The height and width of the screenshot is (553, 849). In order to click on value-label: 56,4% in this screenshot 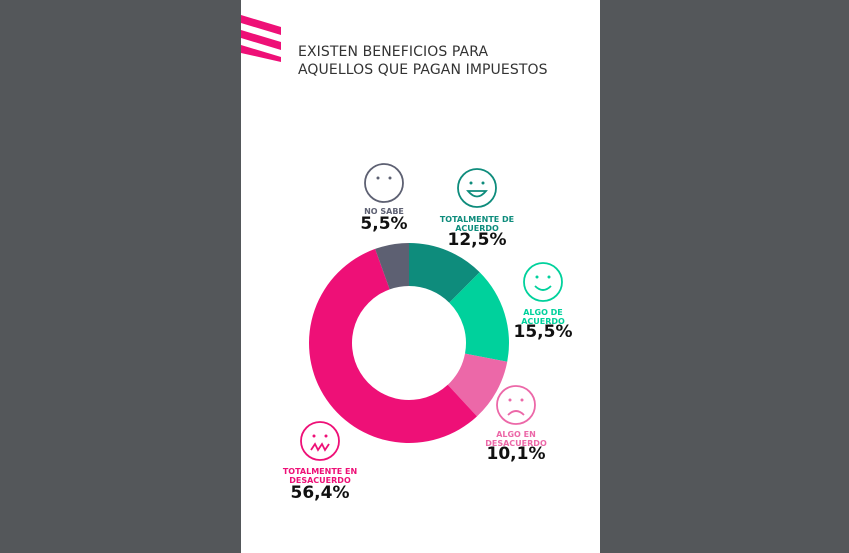, I will do `click(320, 493)`.